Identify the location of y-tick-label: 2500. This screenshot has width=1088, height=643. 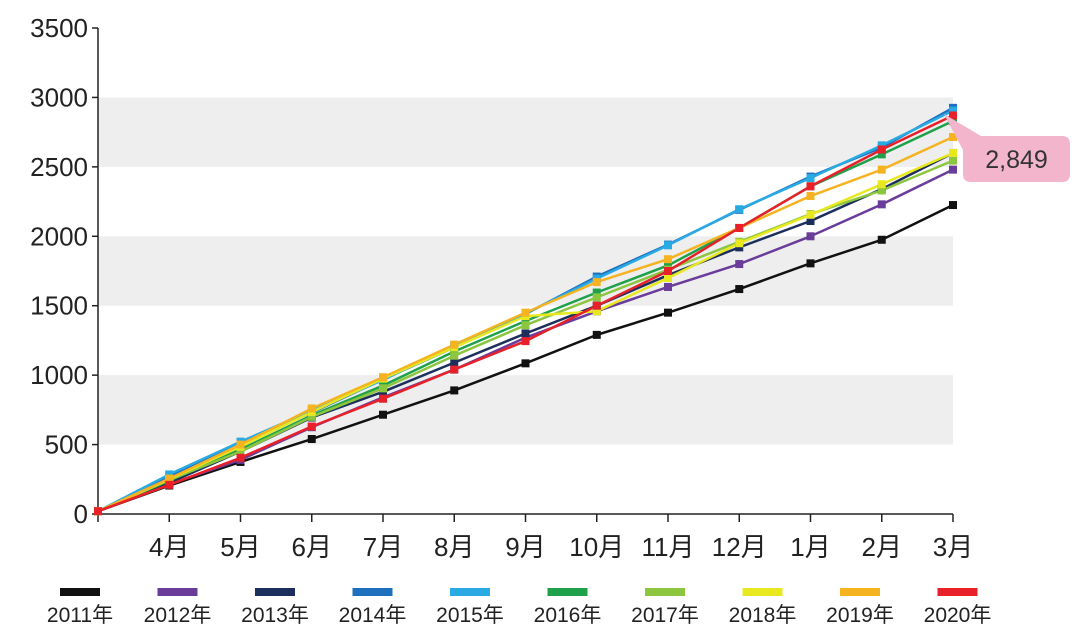
(59, 167).